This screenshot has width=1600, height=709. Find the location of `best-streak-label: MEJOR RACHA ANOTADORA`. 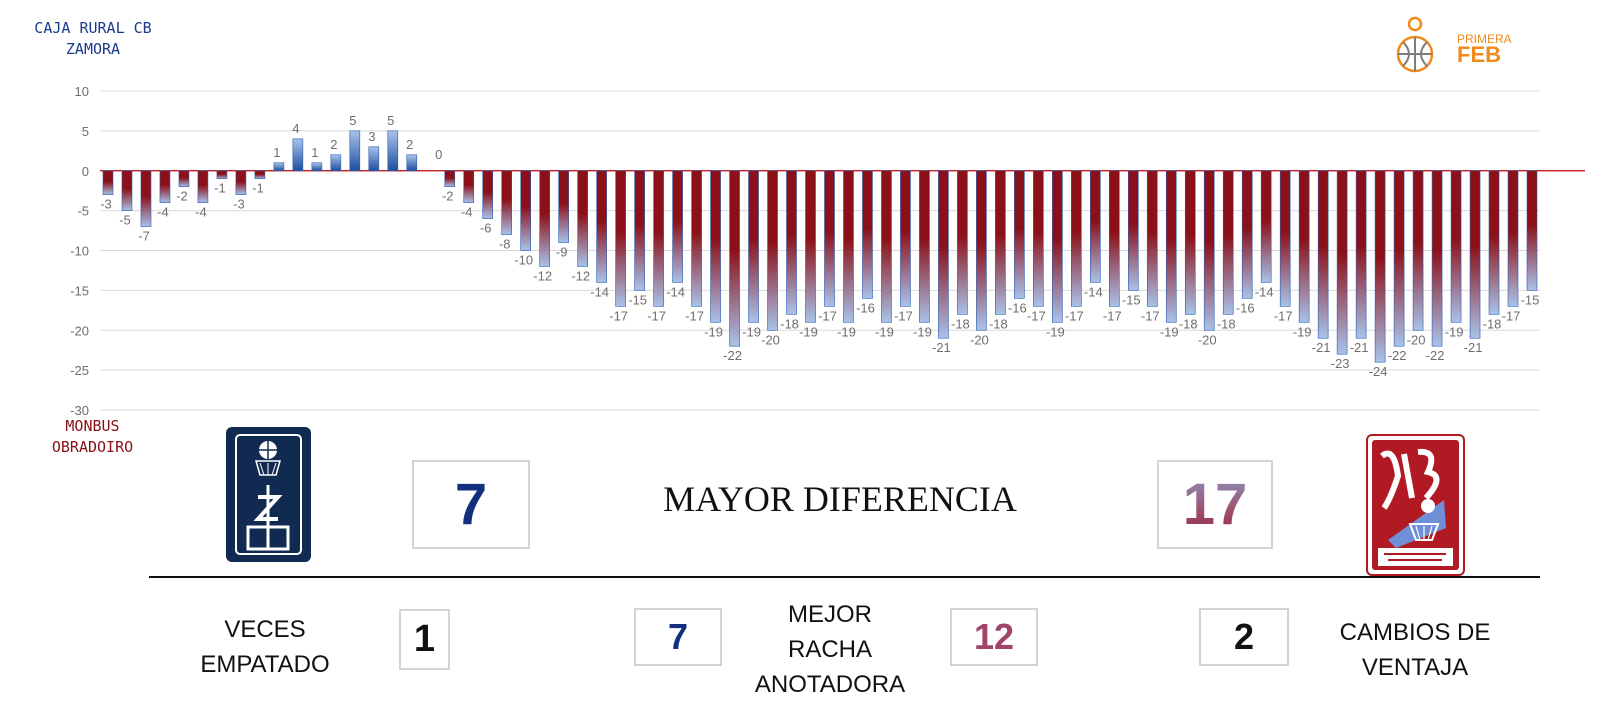

best-streak-label: MEJOR RACHA ANOTADORA is located at coordinates (830, 649).